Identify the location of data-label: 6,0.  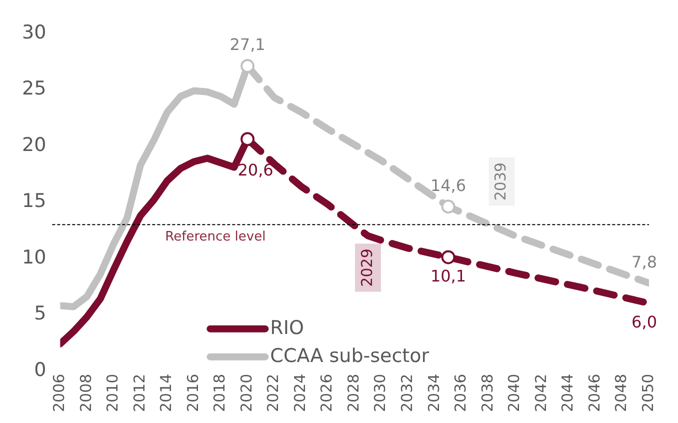
(644, 322).